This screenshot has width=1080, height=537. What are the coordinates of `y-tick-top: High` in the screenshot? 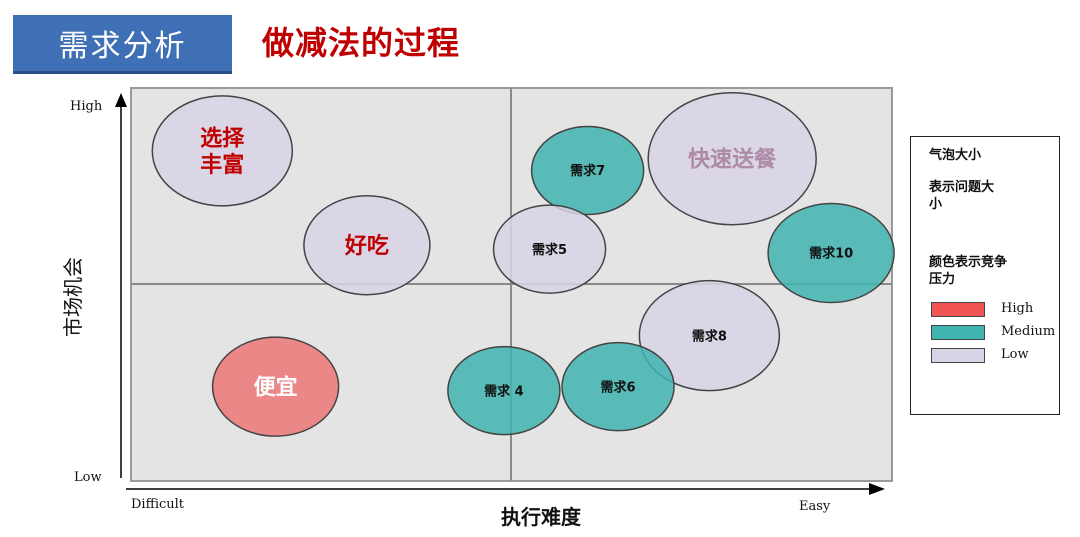 It's located at (86, 106).